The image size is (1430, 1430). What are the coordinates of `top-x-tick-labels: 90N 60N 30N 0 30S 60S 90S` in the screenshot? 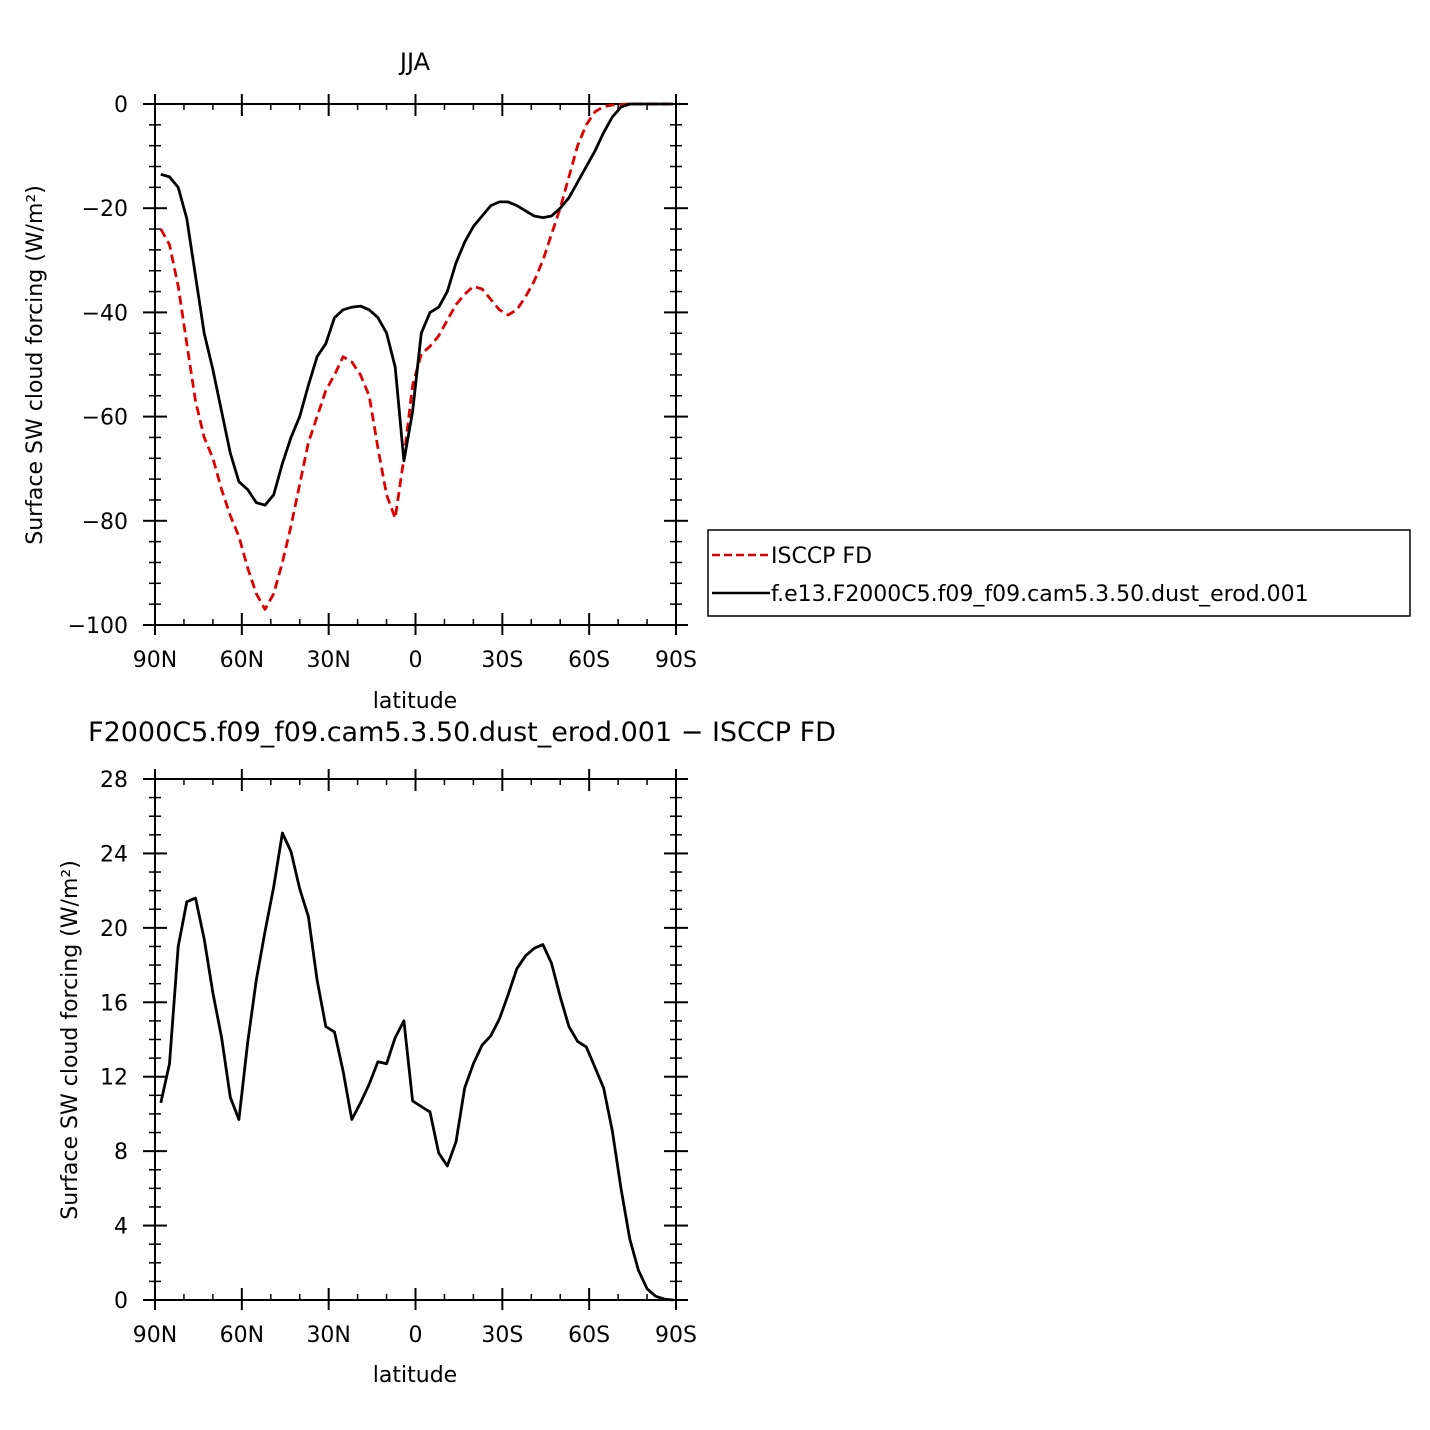 It's located at (415, 660).